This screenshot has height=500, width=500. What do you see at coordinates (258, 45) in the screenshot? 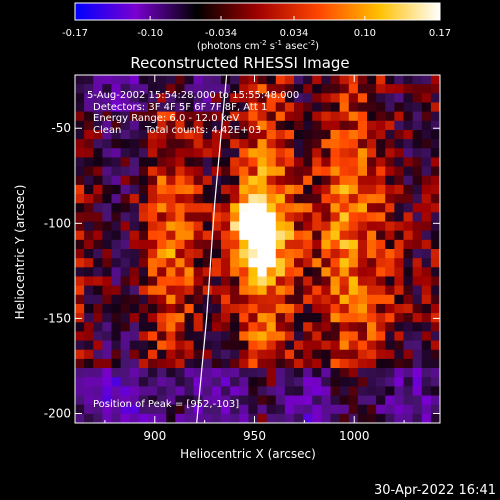
I see `colorbar-unit-label: (photons cm-2 s-1 asec-2)` at bounding box center [258, 45].